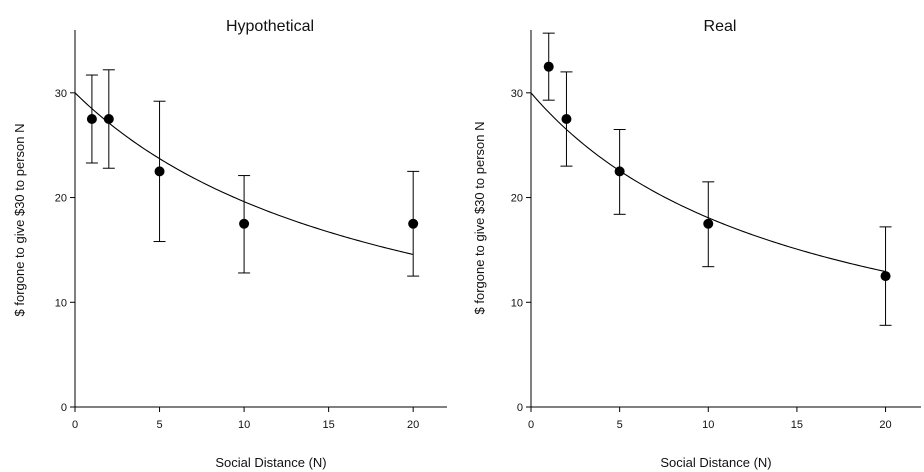 The width and height of the screenshot is (924, 472). I want to click on chart-title: Real, so click(720, 26).